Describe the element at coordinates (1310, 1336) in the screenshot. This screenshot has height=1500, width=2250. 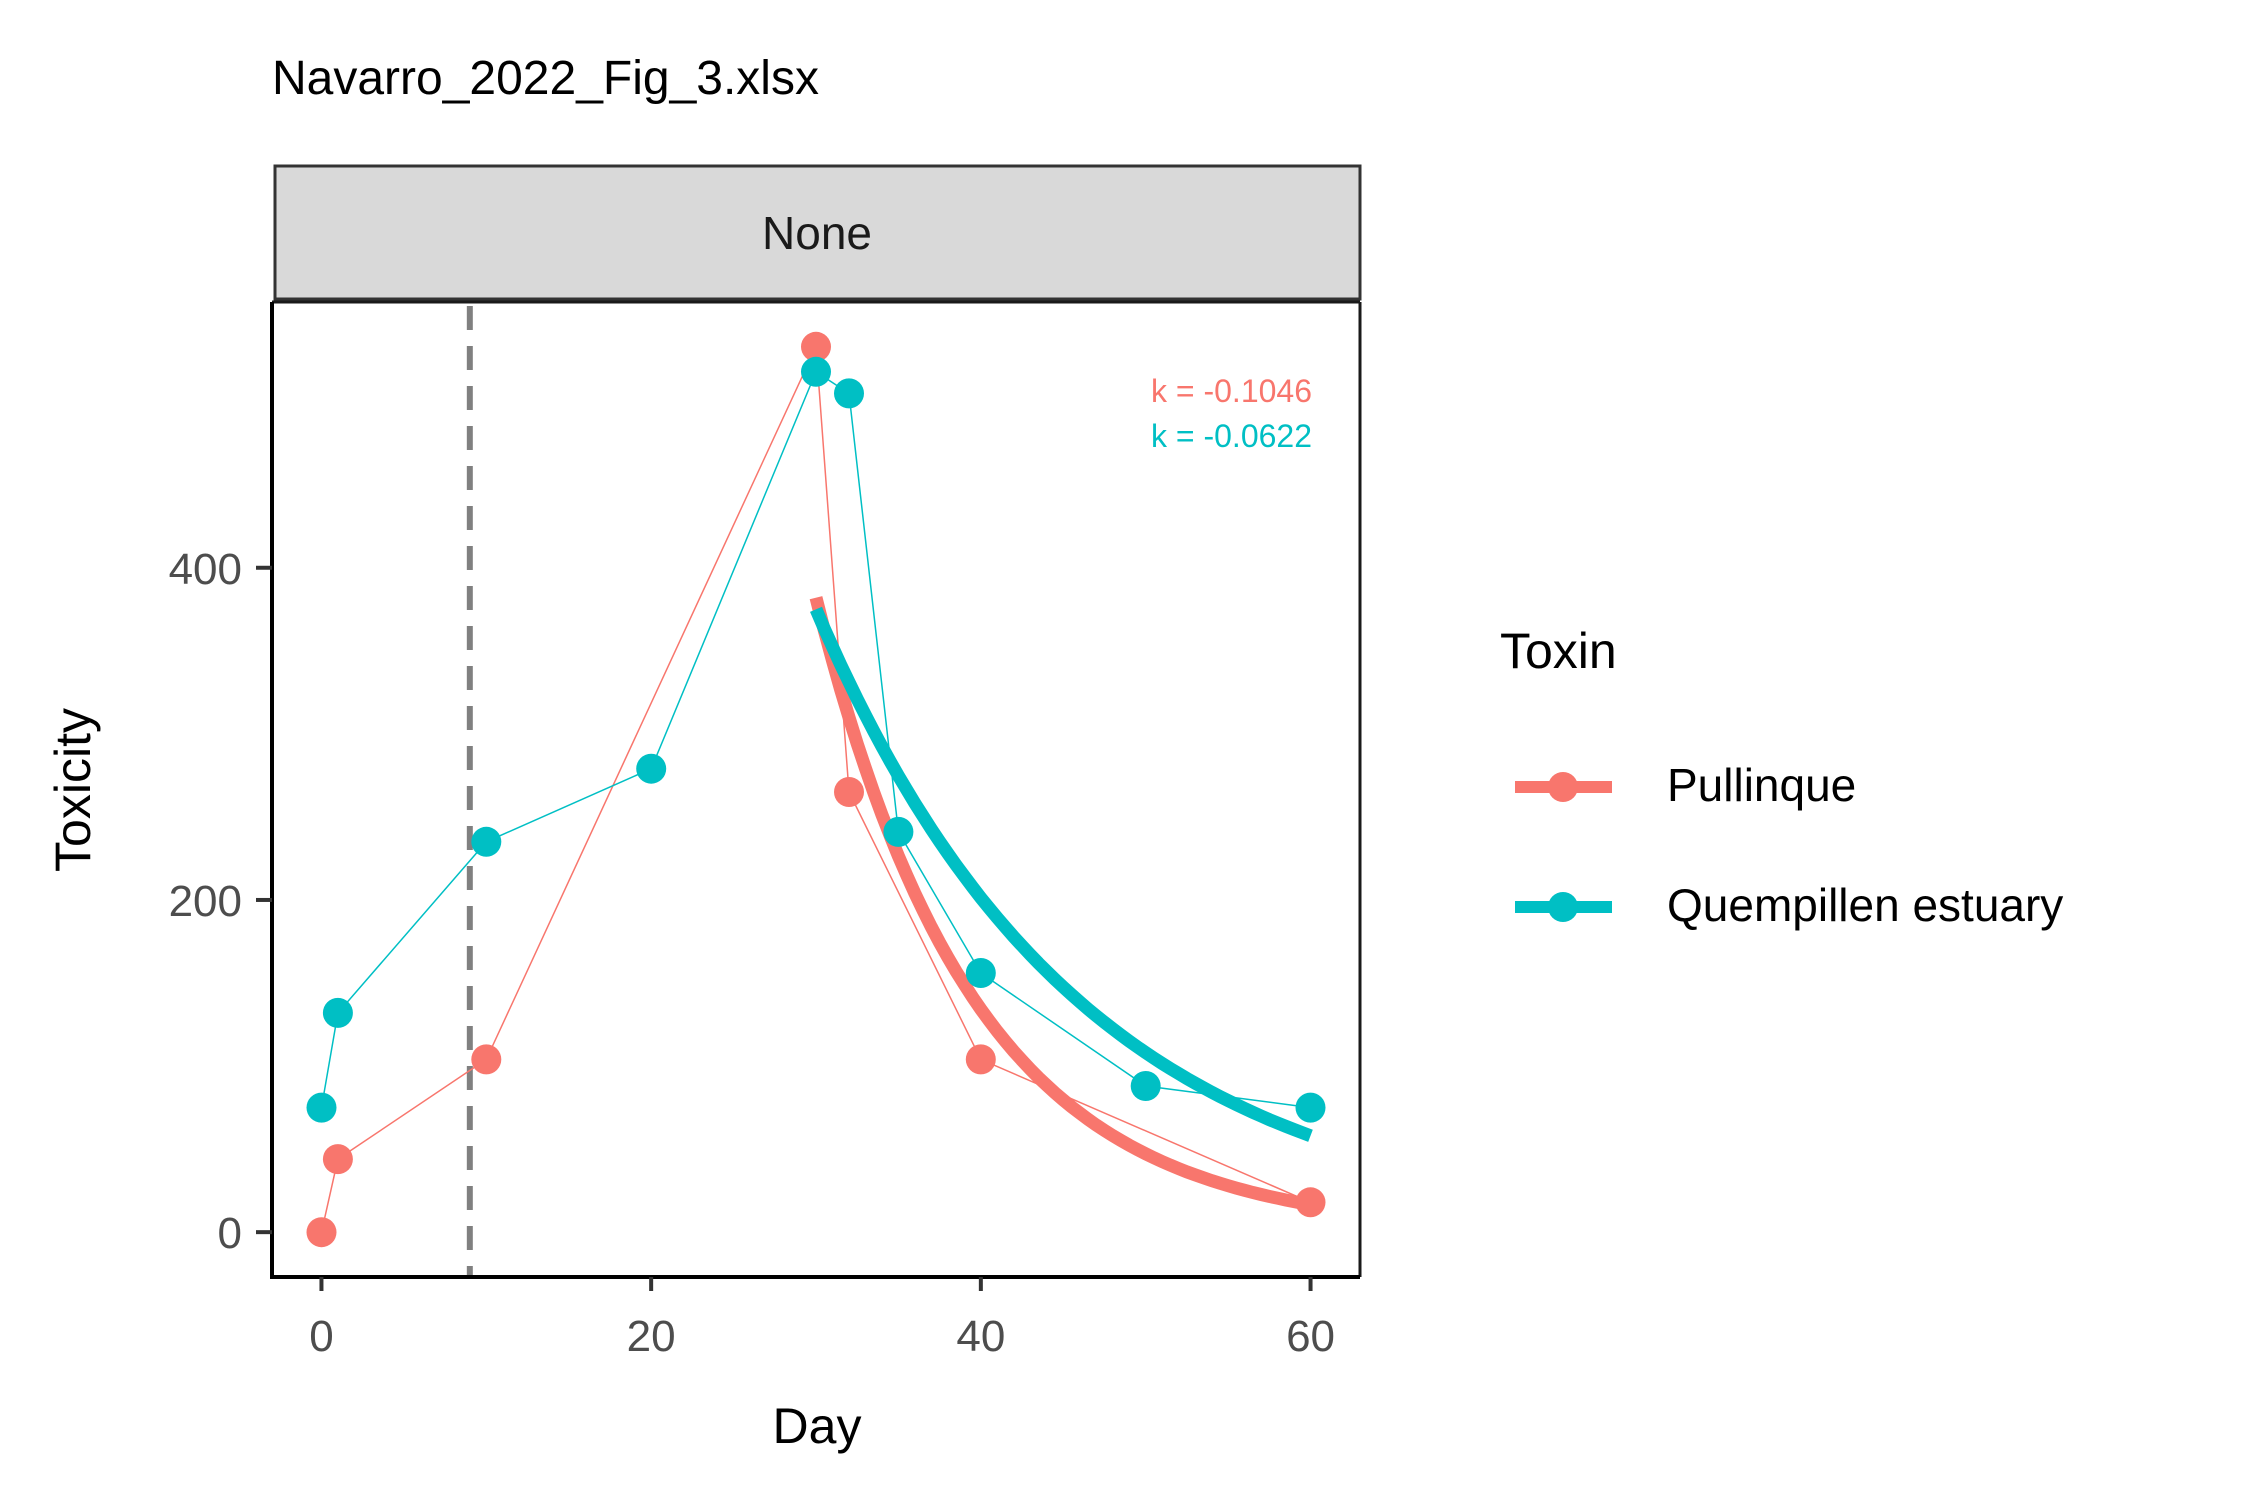
I see `x-tick-label: 60` at that location.